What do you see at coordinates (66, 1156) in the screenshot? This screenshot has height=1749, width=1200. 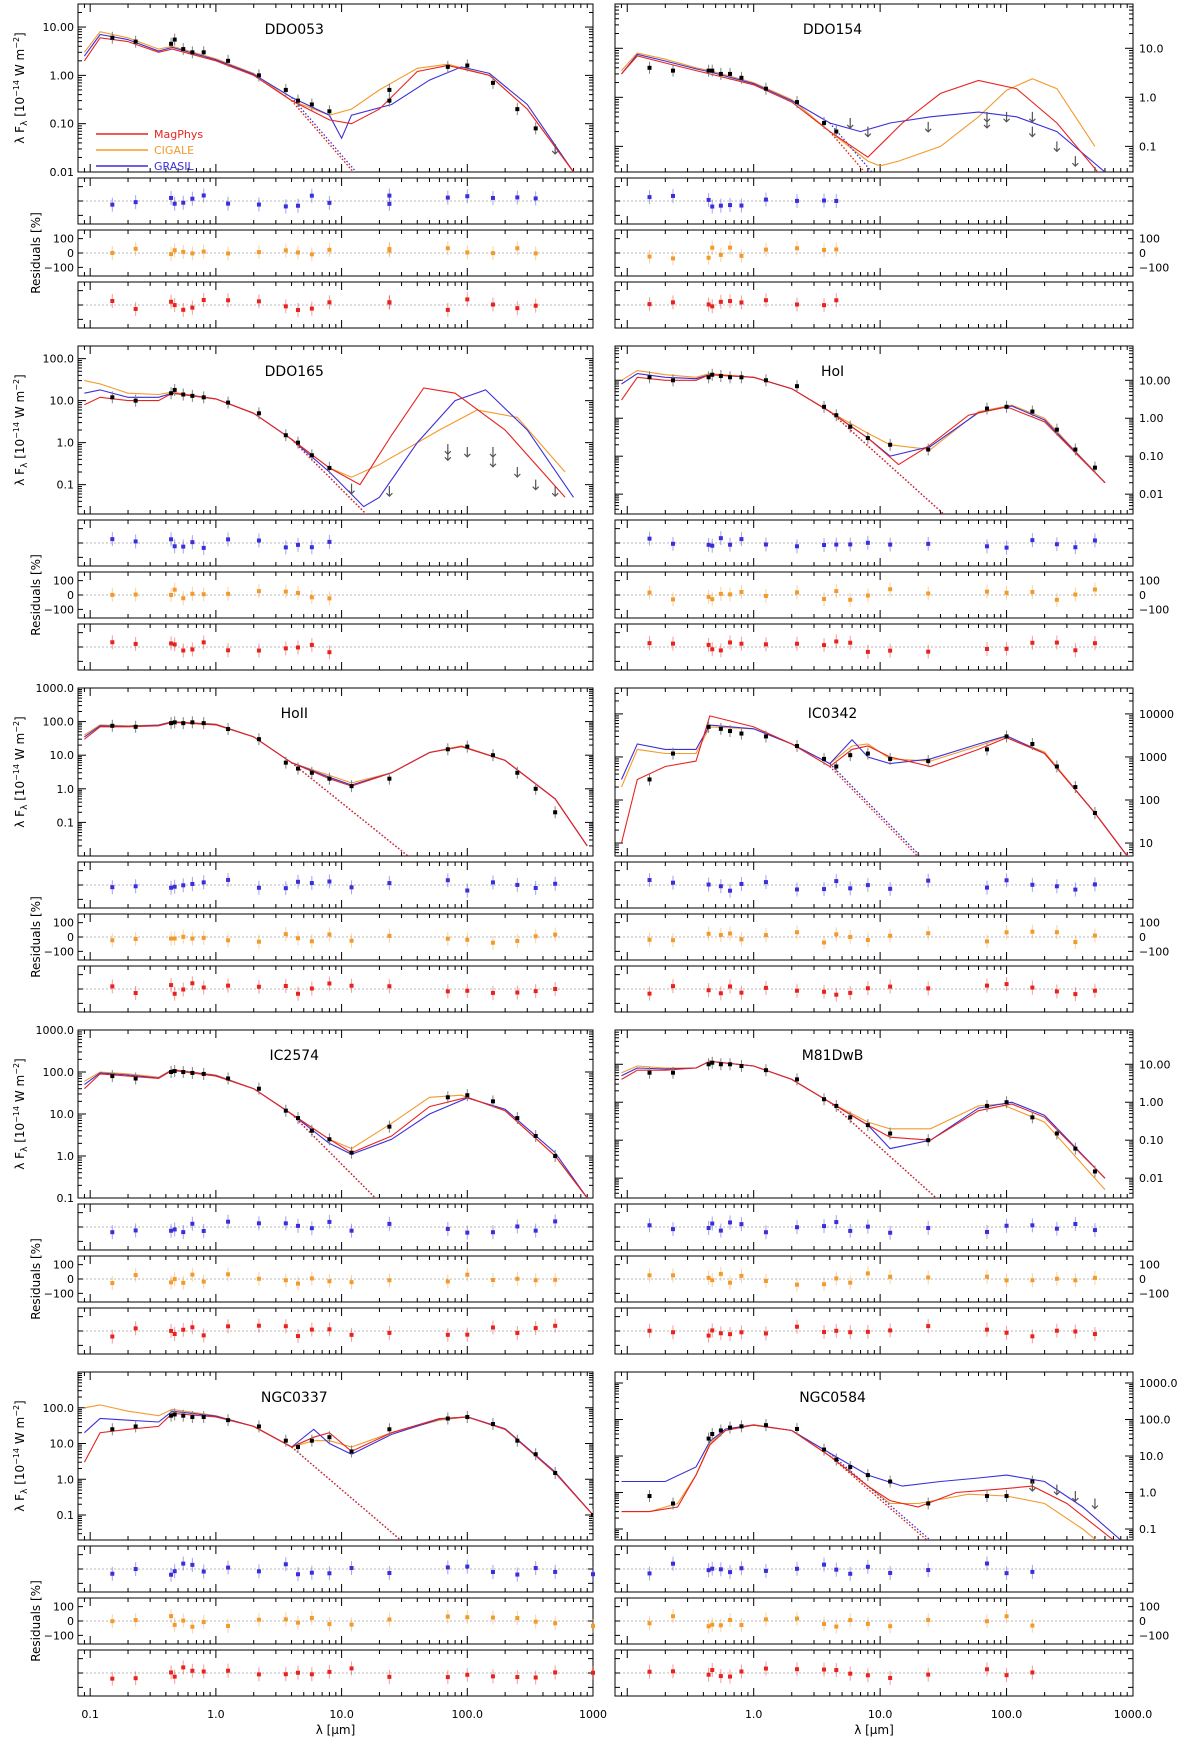 I see `y-tick-label: 1.0` at bounding box center [66, 1156].